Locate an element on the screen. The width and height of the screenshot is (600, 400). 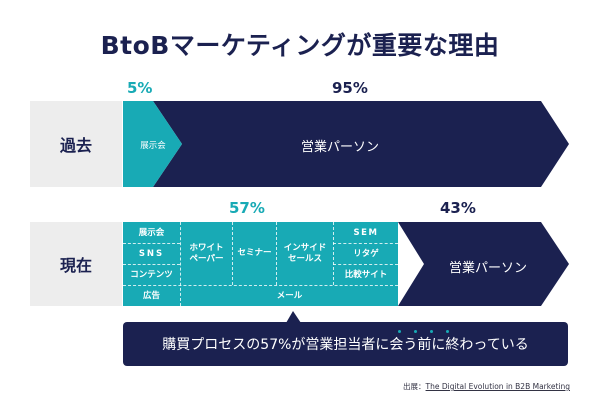
past-teal-percent: 5% is located at coordinates (140, 88).